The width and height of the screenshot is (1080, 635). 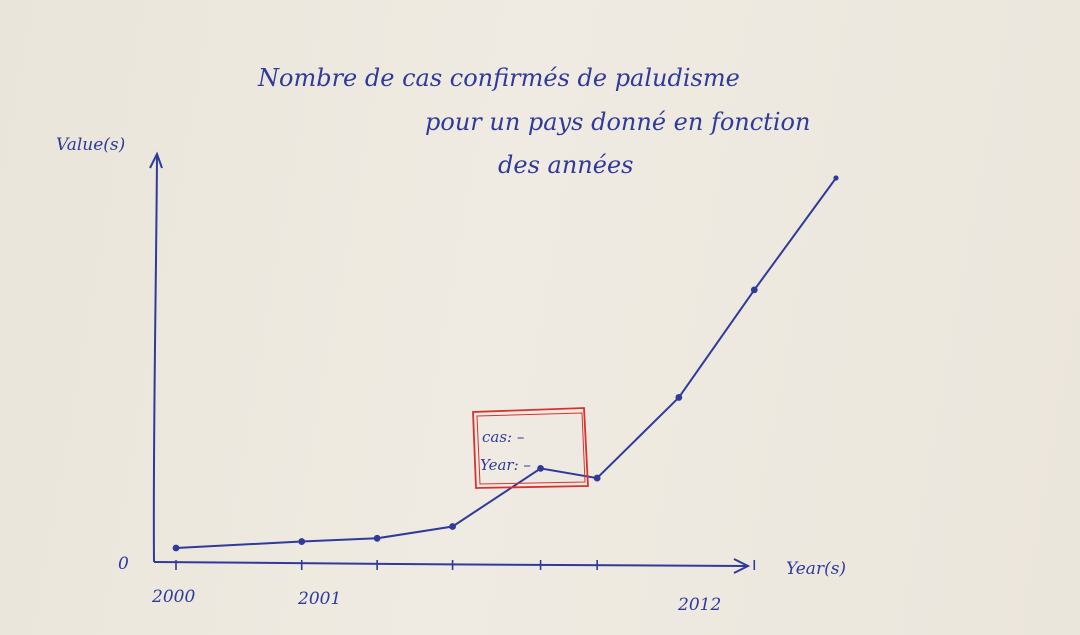 What do you see at coordinates (565, 165) in the screenshot?
I see `chart-title-line-3: des années` at bounding box center [565, 165].